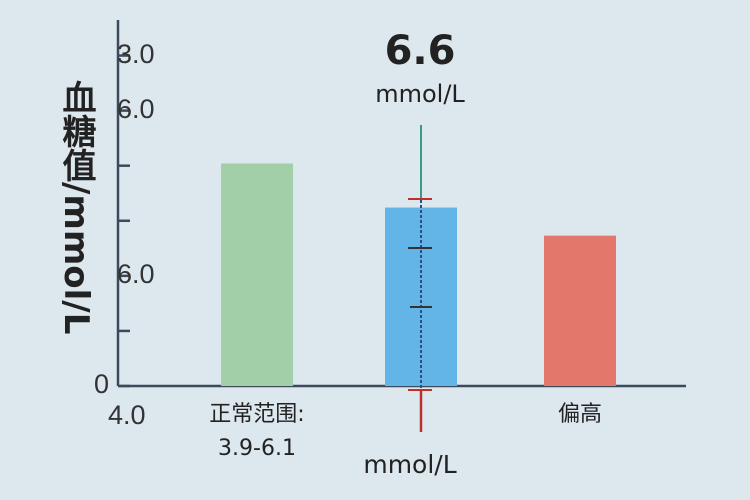 This screenshot has height=500, width=750. I want to click on y-tick-label: 0, so click(102, 384).